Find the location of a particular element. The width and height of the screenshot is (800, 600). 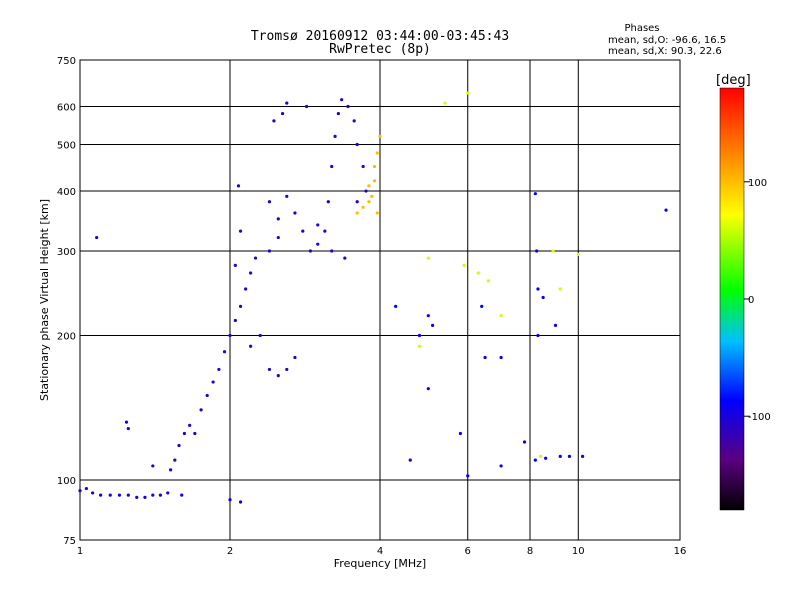

x-tick-label: 2 is located at coordinates (230, 551).